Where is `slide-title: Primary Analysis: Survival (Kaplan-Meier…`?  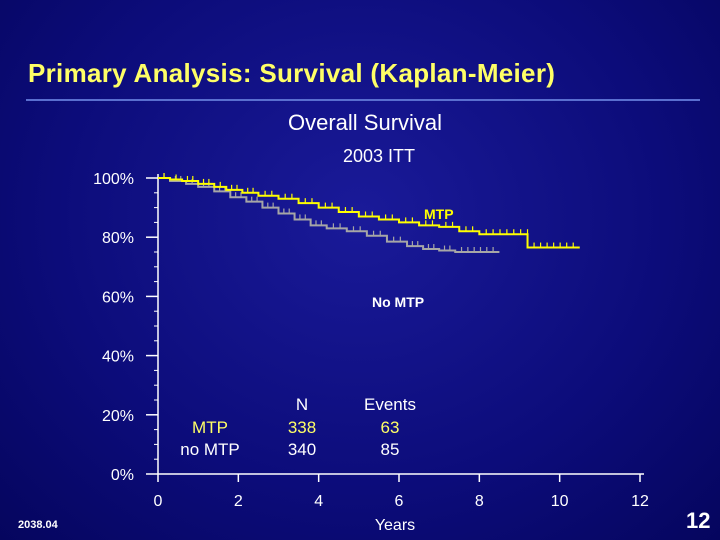
slide-title: Primary Analysis: Survival (Kaplan-Meier… is located at coordinates (292, 73).